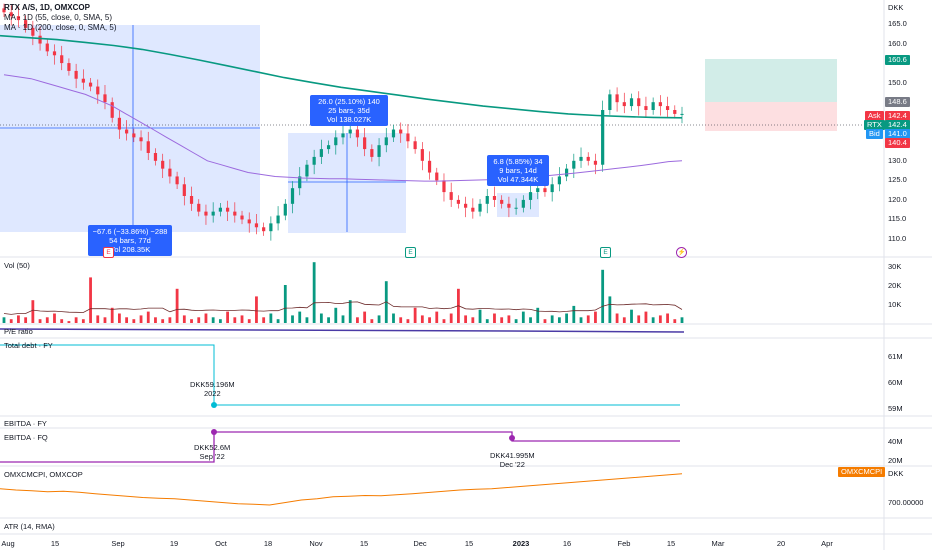 This screenshot has width=932, height=550. Describe the element at coordinates (349, 119) in the screenshot. I see `measure-volume: Vol 138.027K` at that location.